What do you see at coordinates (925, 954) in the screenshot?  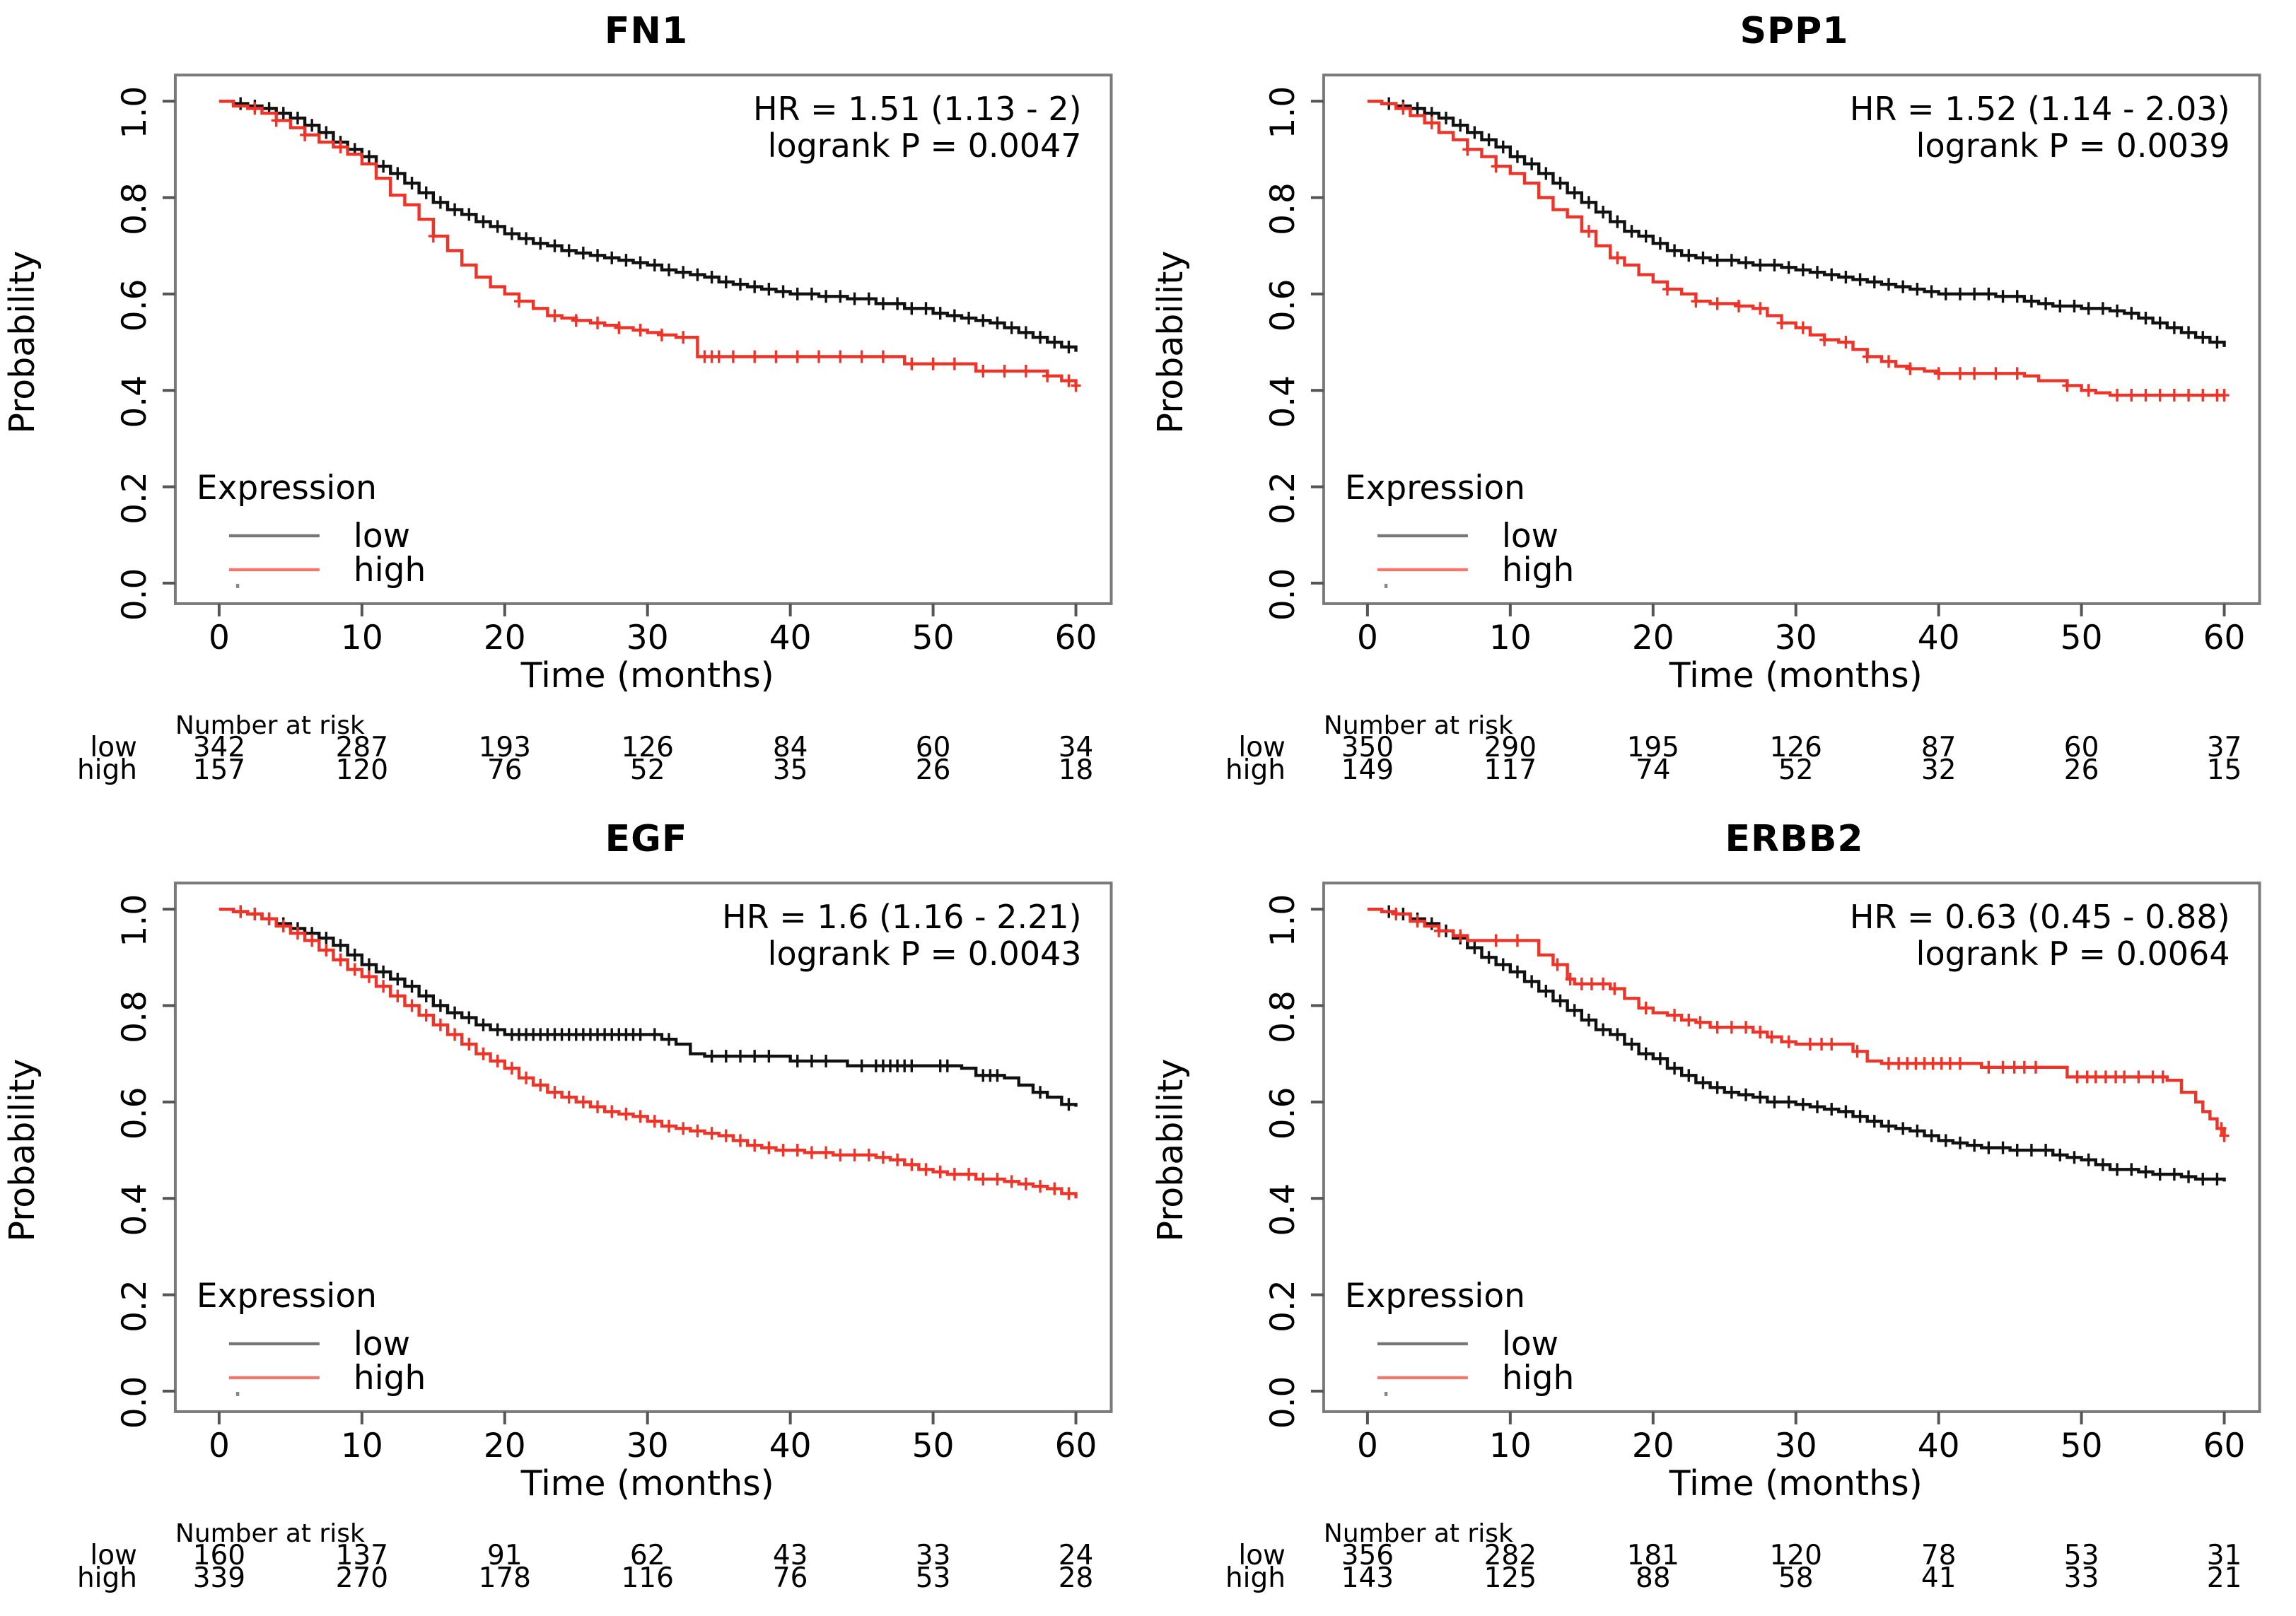 I see `logrank-text: logrank P = 0.0043` at bounding box center [925, 954].